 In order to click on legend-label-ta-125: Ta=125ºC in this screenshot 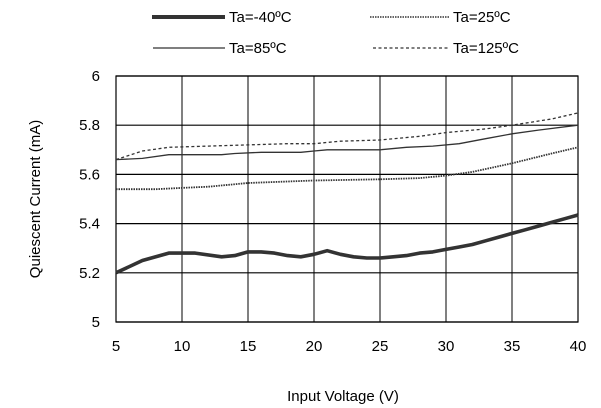, I will do `click(486, 48)`.